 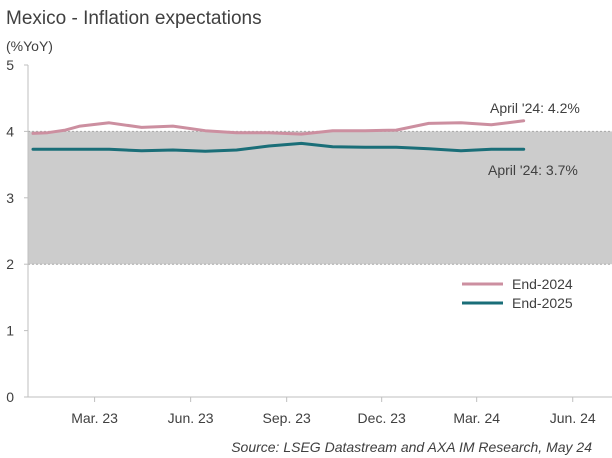 I want to click on y-tick-label: 2, so click(x=10, y=264).